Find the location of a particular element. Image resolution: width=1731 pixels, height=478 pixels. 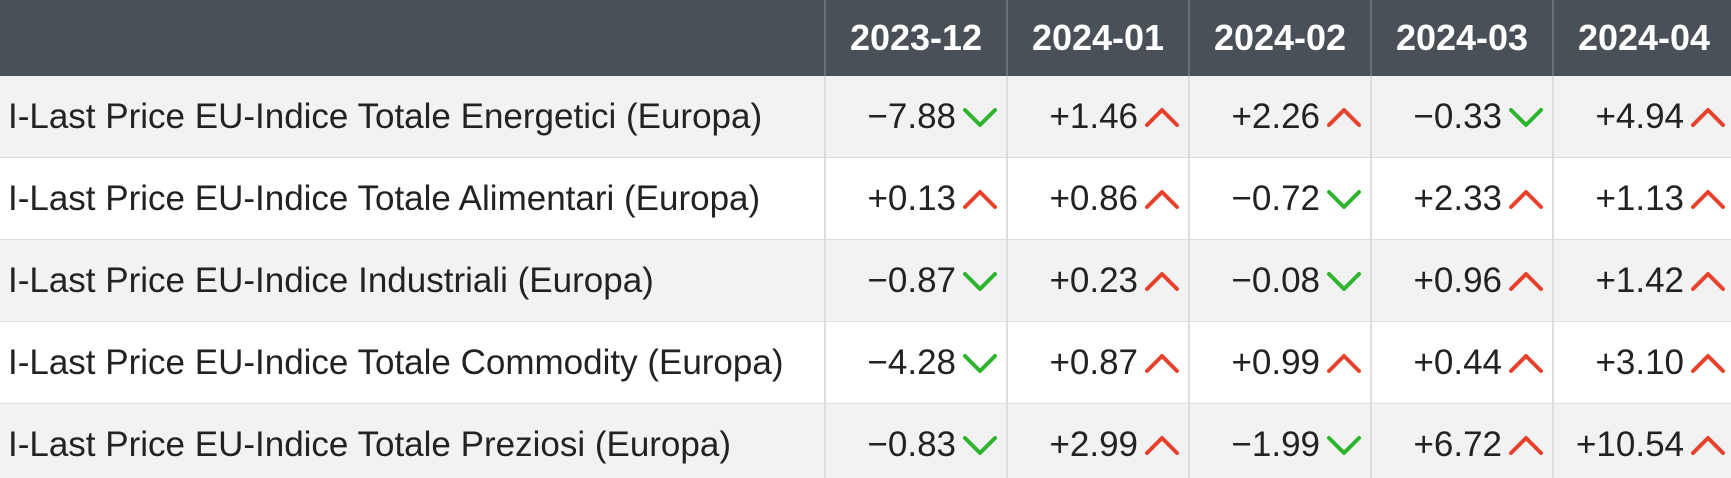

value-cell: −0.72 is located at coordinates (1279, 199).